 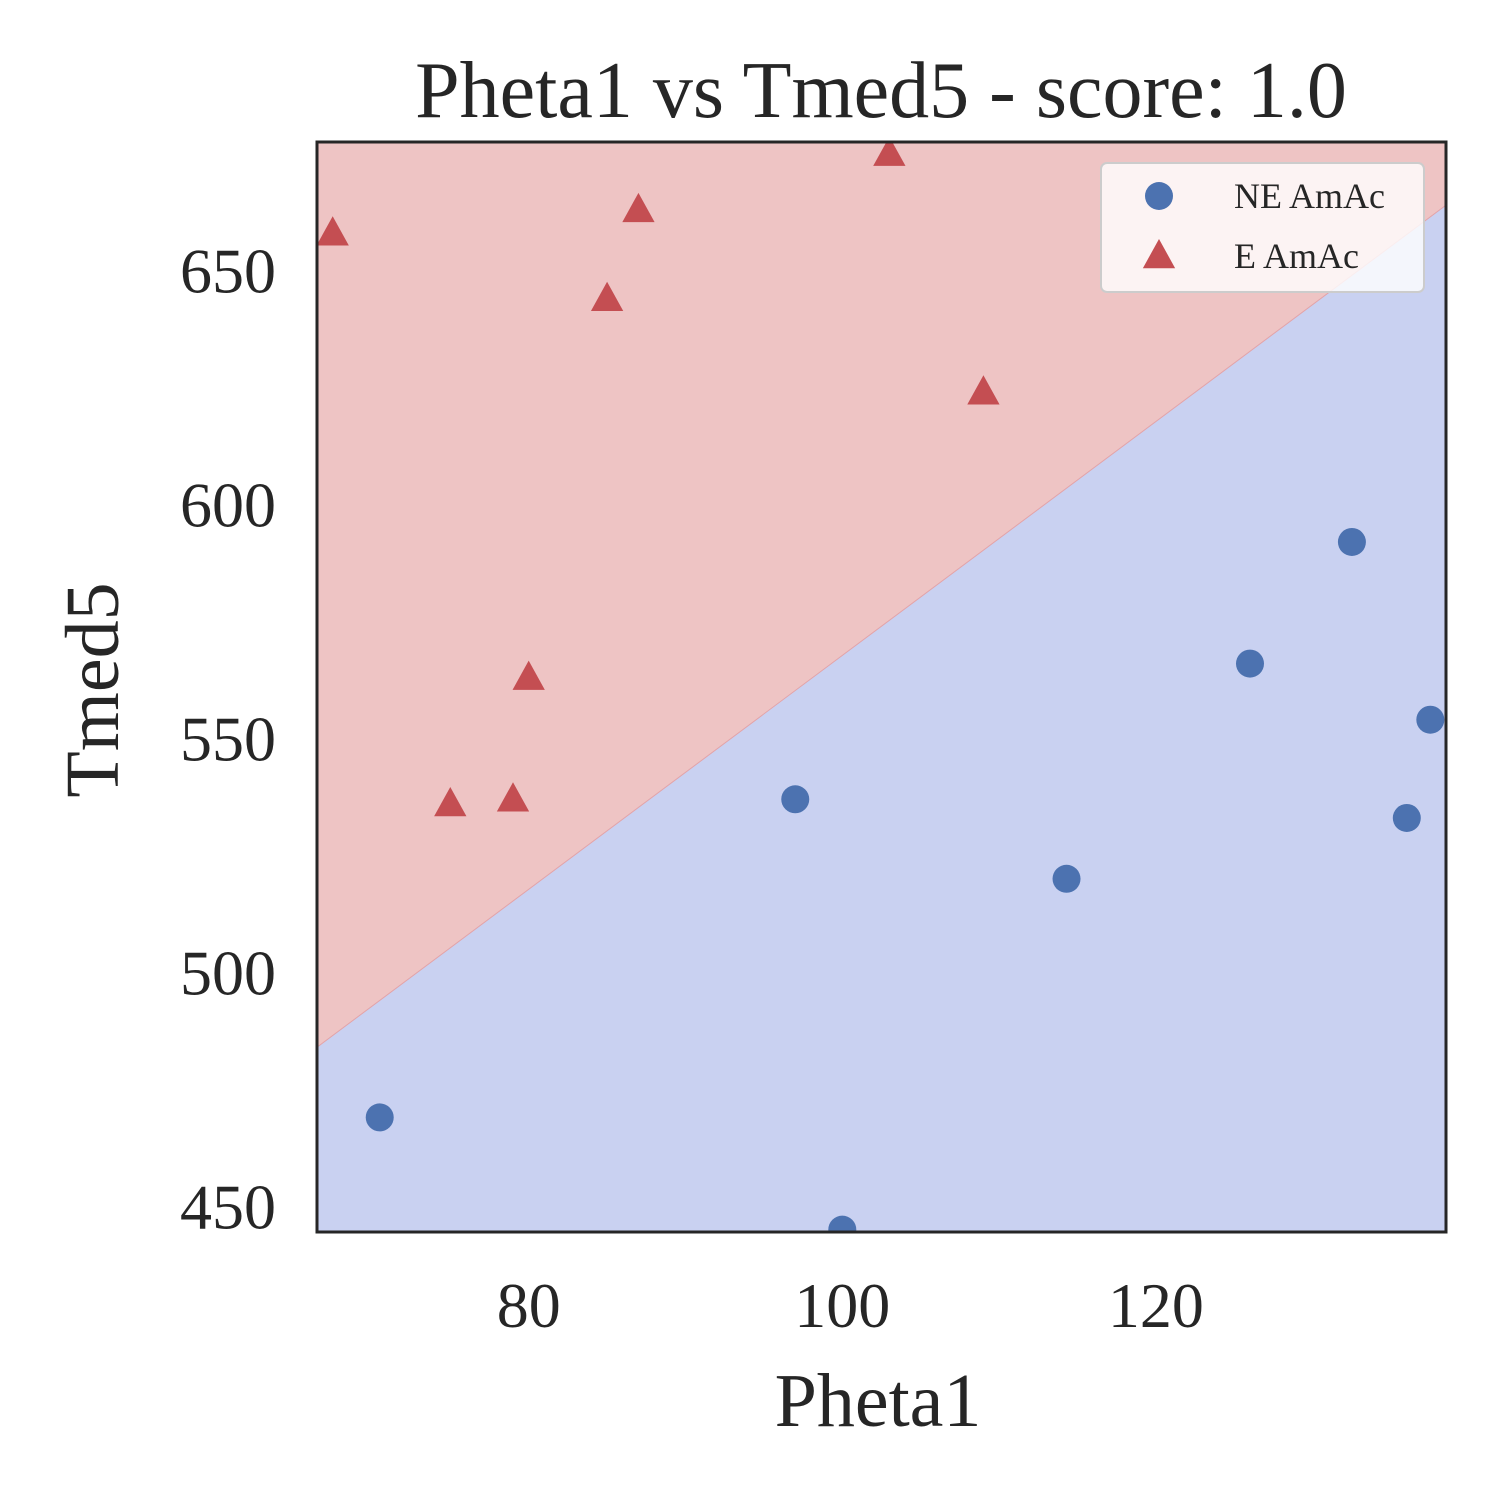 What do you see at coordinates (881, 91) in the screenshot?
I see `chart-title: Pheta1 vs Tmed5 - score: 1.0` at bounding box center [881, 91].